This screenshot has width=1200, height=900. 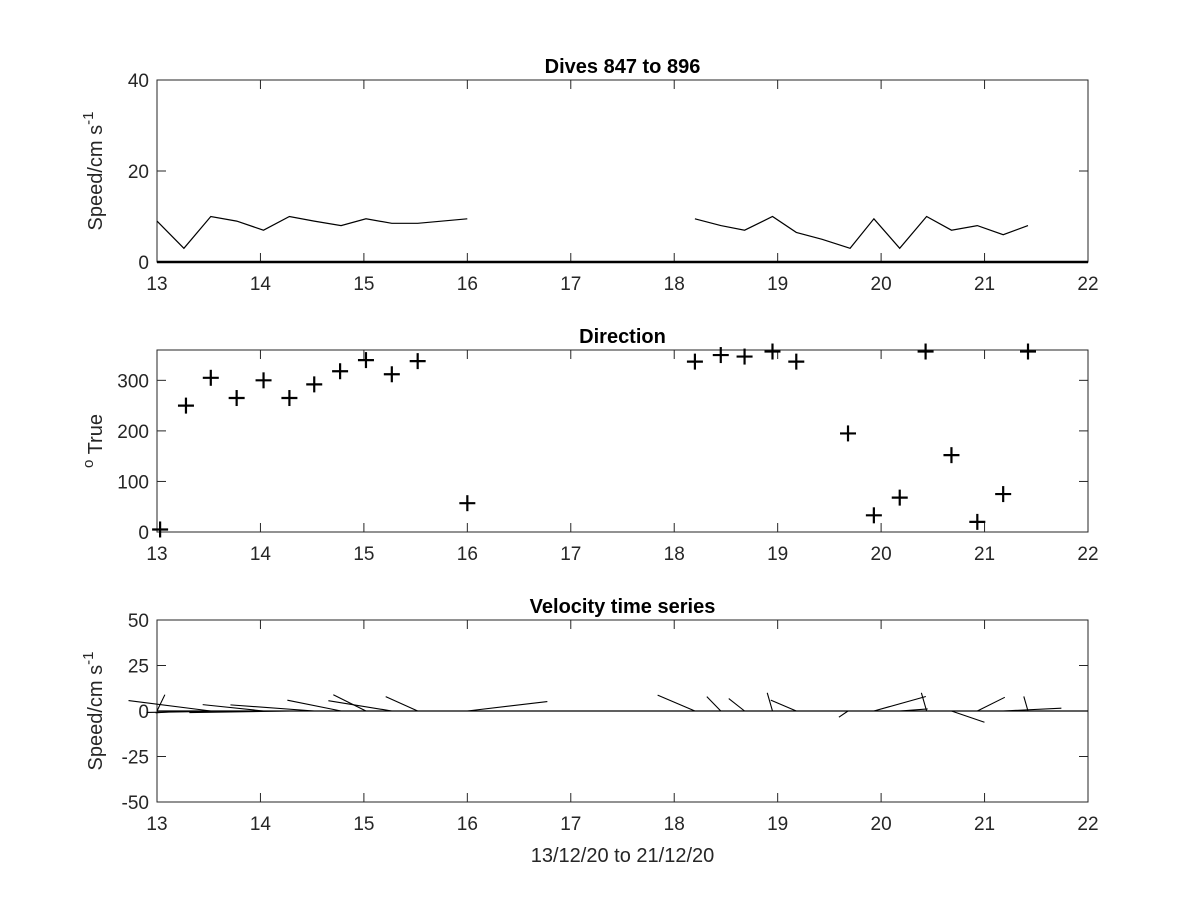 What do you see at coordinates (623, 607) in the screenshot?
I see `chart-title: Velocity time series` at bounding box center [623, 607].